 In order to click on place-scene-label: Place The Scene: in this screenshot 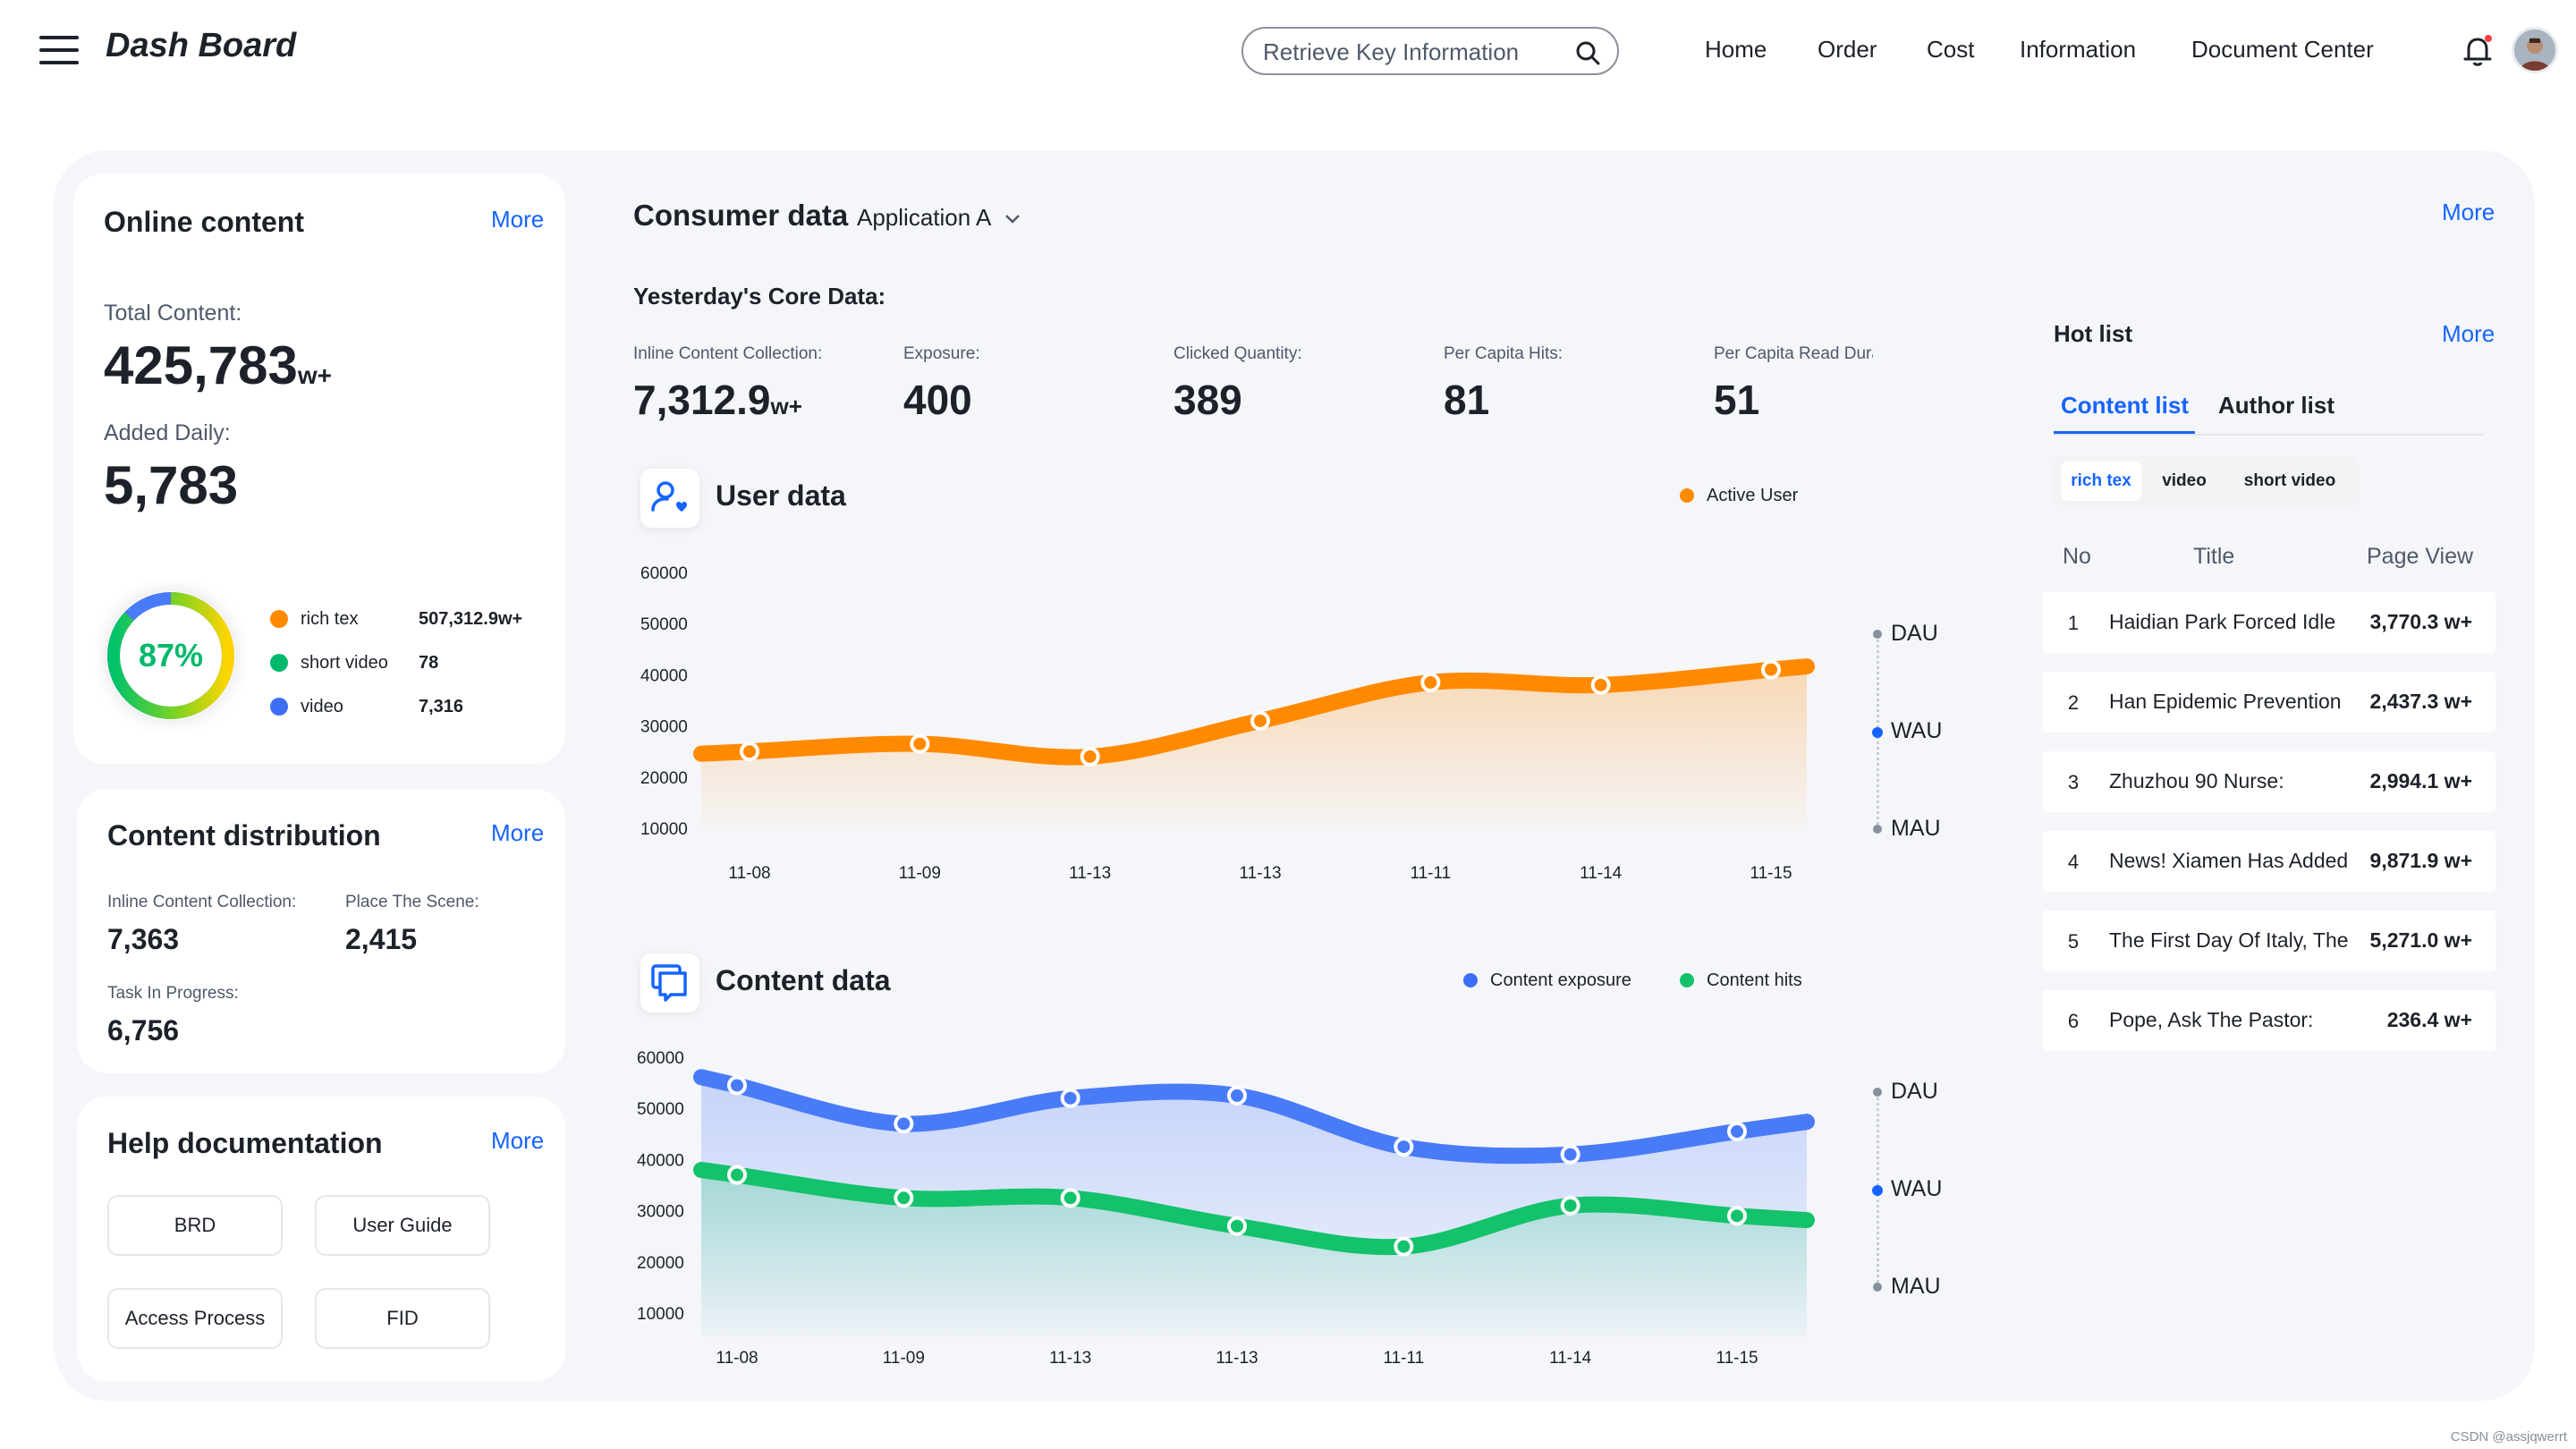, I will do `click(412, 902)`.